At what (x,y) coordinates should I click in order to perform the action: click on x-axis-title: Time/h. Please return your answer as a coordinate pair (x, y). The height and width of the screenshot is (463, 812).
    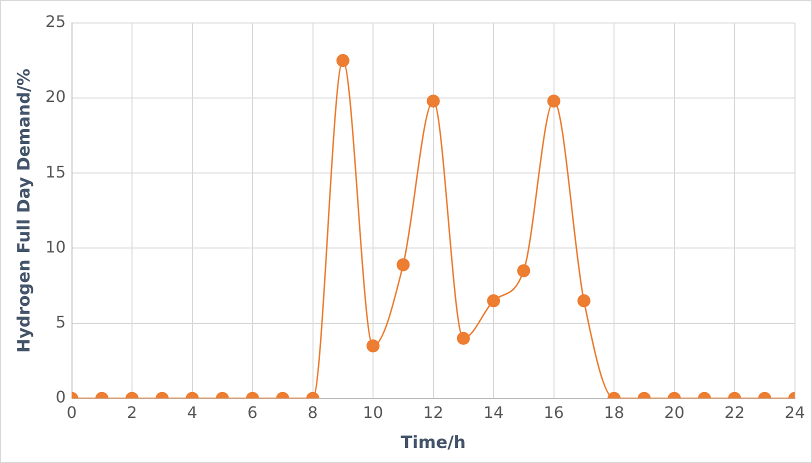
    Looking at the image, I should click on (433, 443).